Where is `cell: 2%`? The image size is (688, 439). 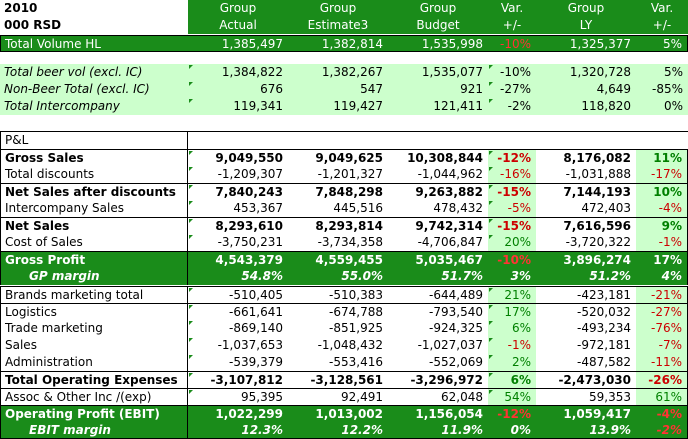 cell: 2% is located at coordinates (512, 362).